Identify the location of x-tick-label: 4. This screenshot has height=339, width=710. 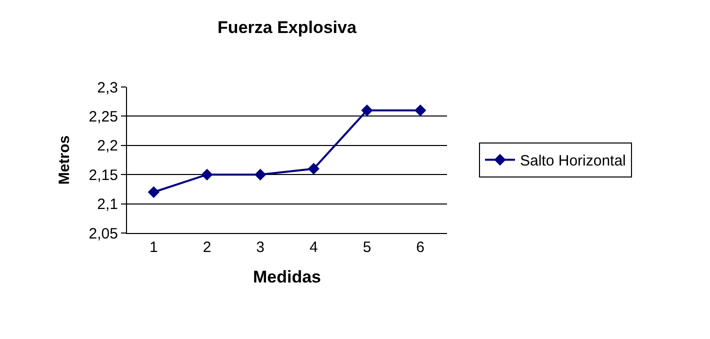
(314, 247).